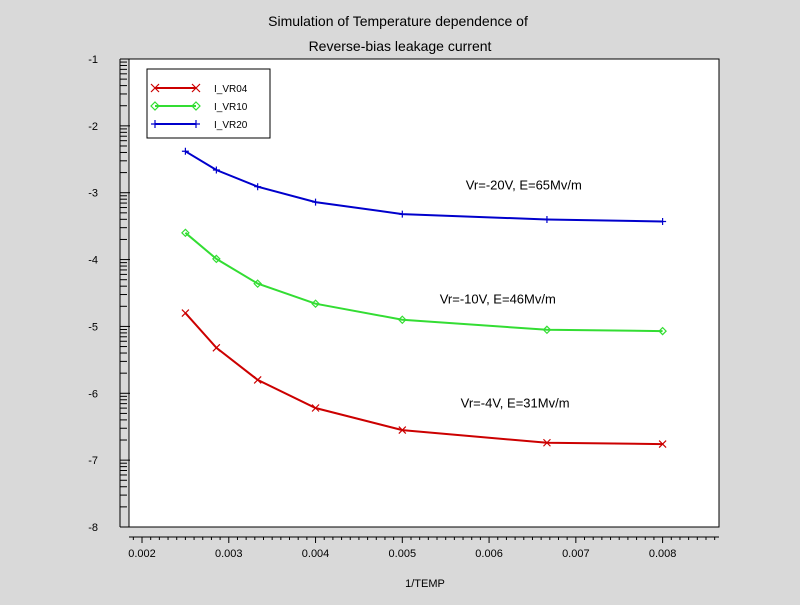 The width and height of the screenshot is (800, 605). What do you see at coordinates (109, 294) in the screenshot?
I see `y-axis: -8 -7 -6 -5 -4 -3 -2 -1` at bounding box center [109, 294].